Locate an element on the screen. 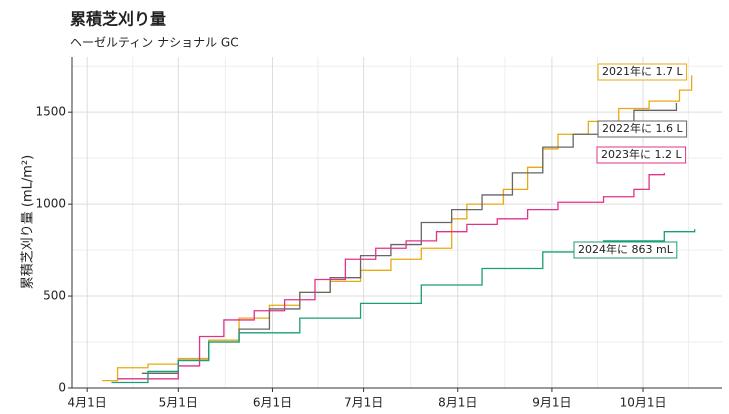  x-tick-label: 7月1日 is located at coordinates (363, 403).